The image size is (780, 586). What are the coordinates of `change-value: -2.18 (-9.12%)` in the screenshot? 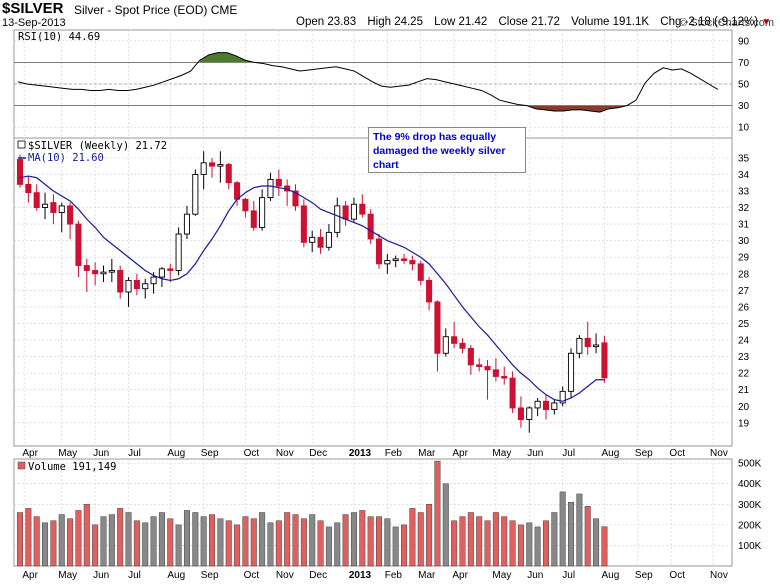 It's located at (721, 22).